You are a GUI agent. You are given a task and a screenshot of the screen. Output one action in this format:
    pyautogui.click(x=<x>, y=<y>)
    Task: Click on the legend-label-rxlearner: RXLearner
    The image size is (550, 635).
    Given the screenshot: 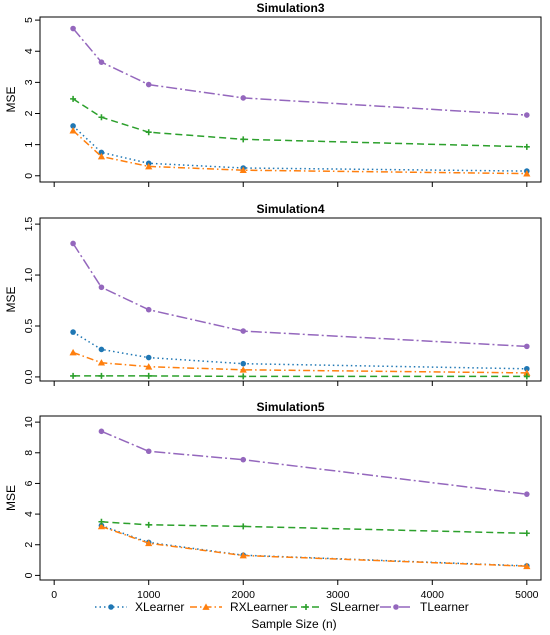 What is the action you would take?
    pyautogui.click(x=259, y=607)
    